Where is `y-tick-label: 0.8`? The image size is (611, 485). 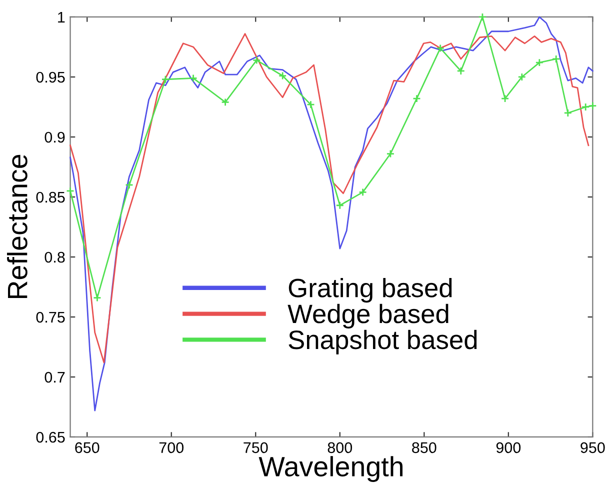
y-tick-label: 0.8 is located at coordinates (54, 257).